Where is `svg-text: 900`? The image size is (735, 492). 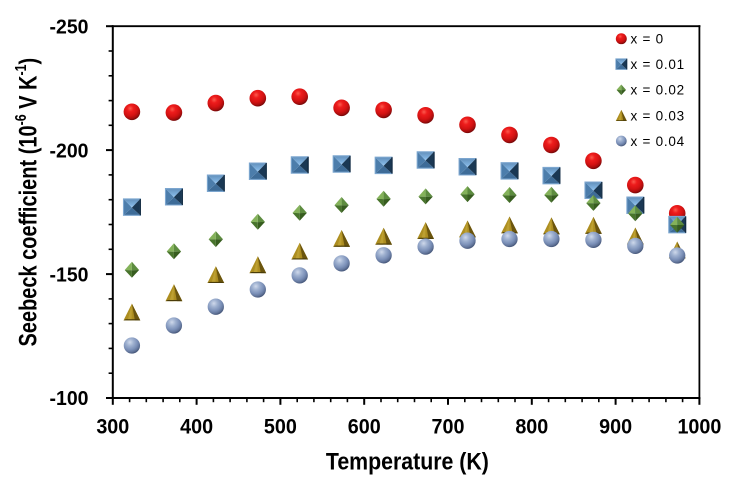
svg-text: 900 is located at coordinates (615, 427).